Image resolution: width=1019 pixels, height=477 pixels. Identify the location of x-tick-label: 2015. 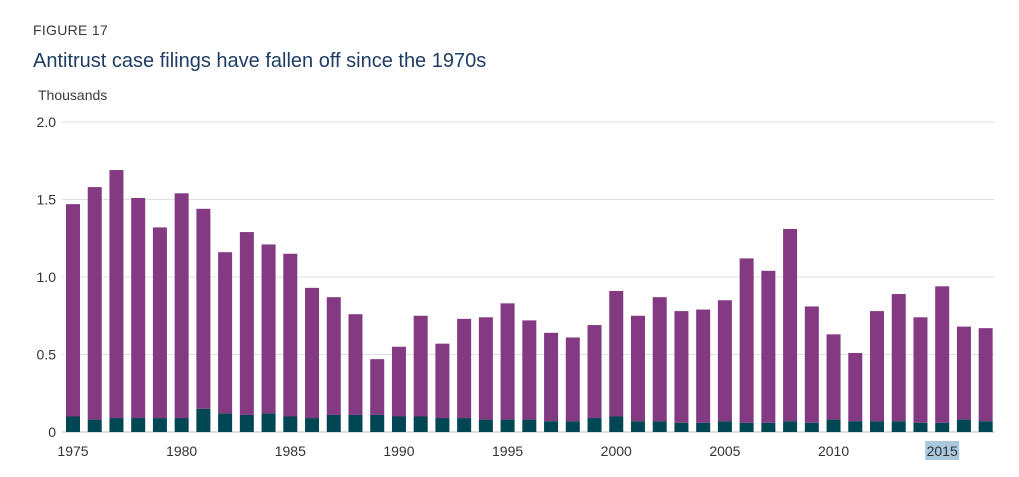
(942, 451).